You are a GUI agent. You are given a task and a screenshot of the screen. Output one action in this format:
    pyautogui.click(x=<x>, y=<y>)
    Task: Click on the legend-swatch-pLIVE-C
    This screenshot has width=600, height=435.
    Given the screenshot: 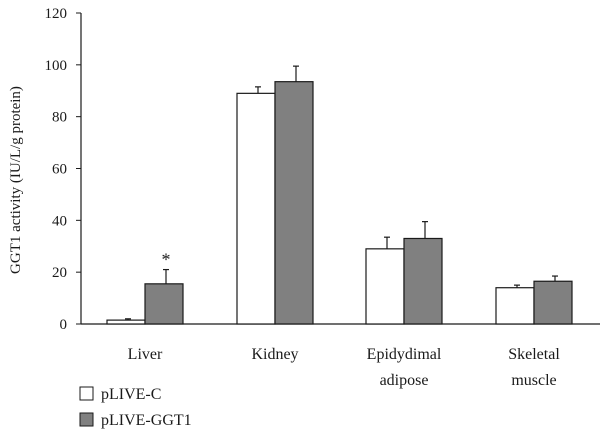 What is the action you would take?
    pyautogui.click(x=86, y=393)
    